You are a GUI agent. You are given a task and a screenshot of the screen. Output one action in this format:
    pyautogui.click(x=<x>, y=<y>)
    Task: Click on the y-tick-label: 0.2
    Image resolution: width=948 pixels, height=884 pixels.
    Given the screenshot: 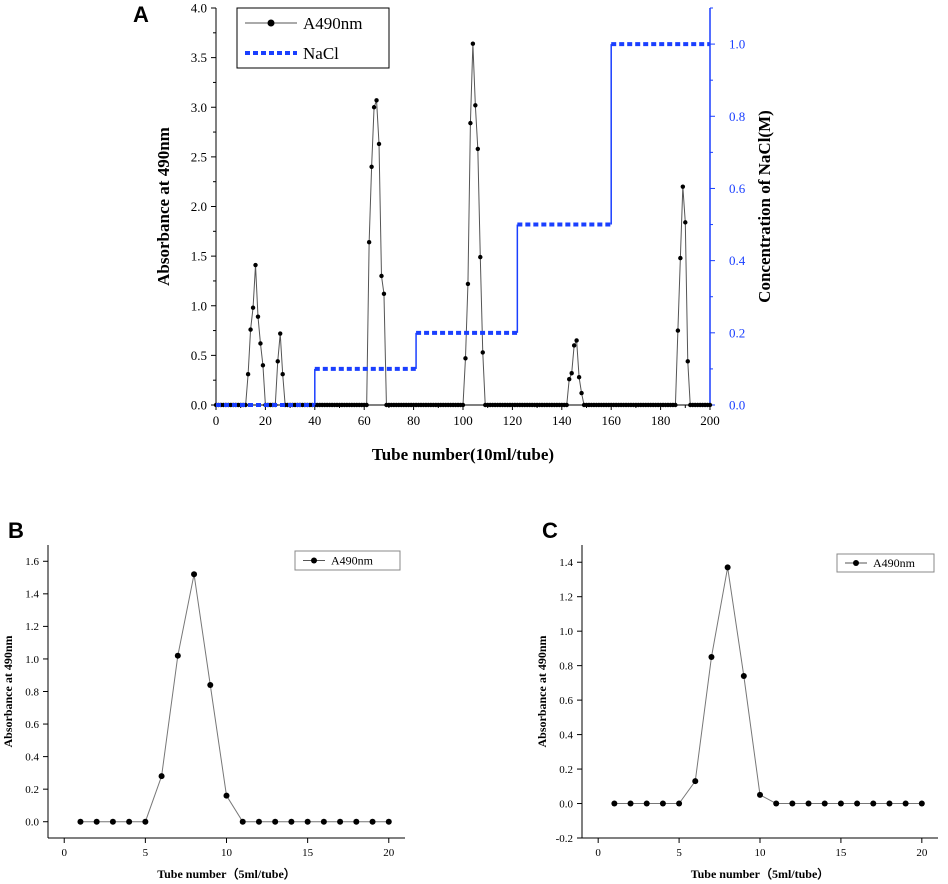 What is the action you would take?
    pyautogui.click(x=32, y=790)
    